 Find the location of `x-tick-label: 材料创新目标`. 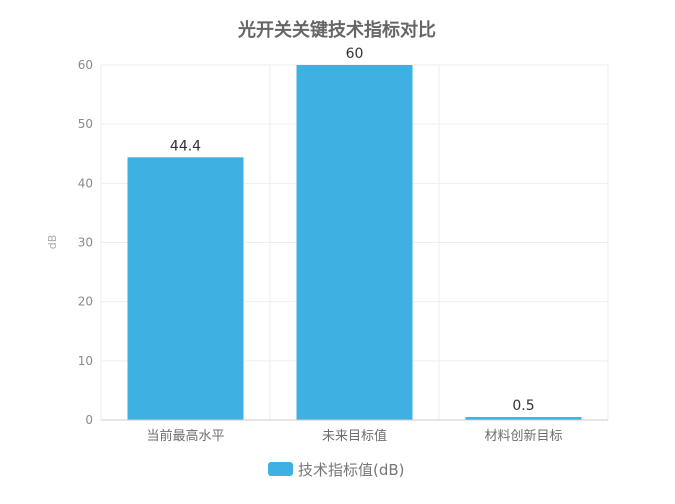

x-tick-label: 材料创新目标 is located at coordinates (523, 436).